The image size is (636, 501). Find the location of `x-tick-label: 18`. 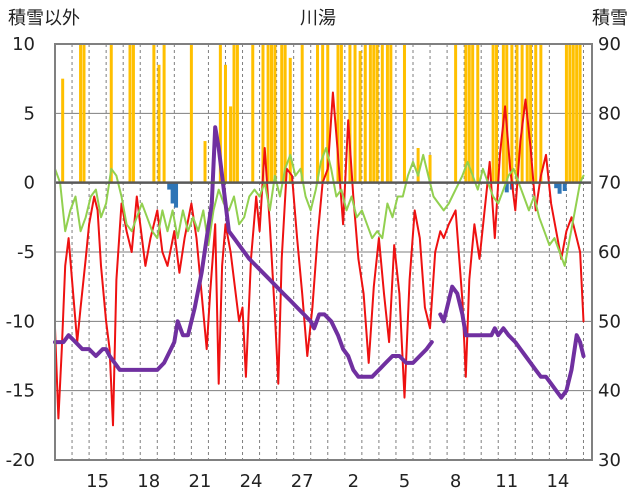

x-tick-label: 18 is located at coordinates (148, 481).